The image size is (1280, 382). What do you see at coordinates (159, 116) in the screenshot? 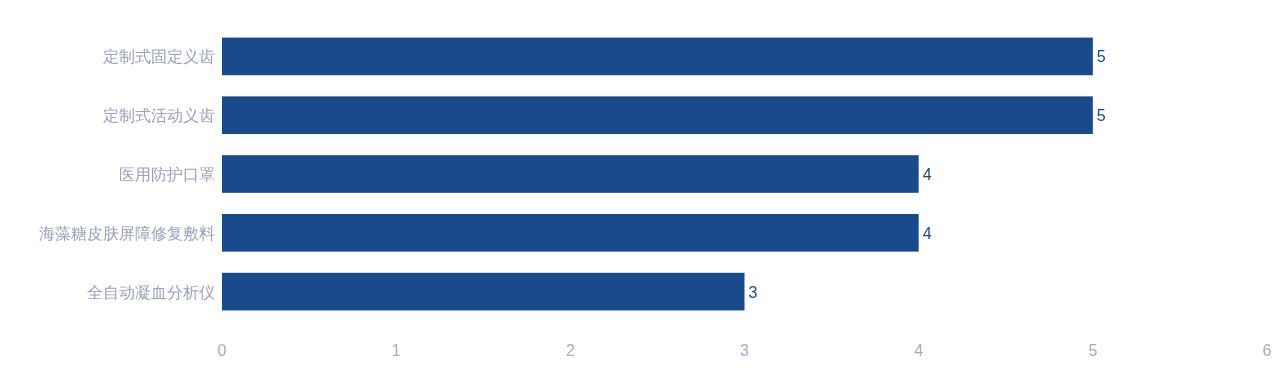
I see `y-tick-label: 定制式活动义齿` at bounding box center [159, 116].